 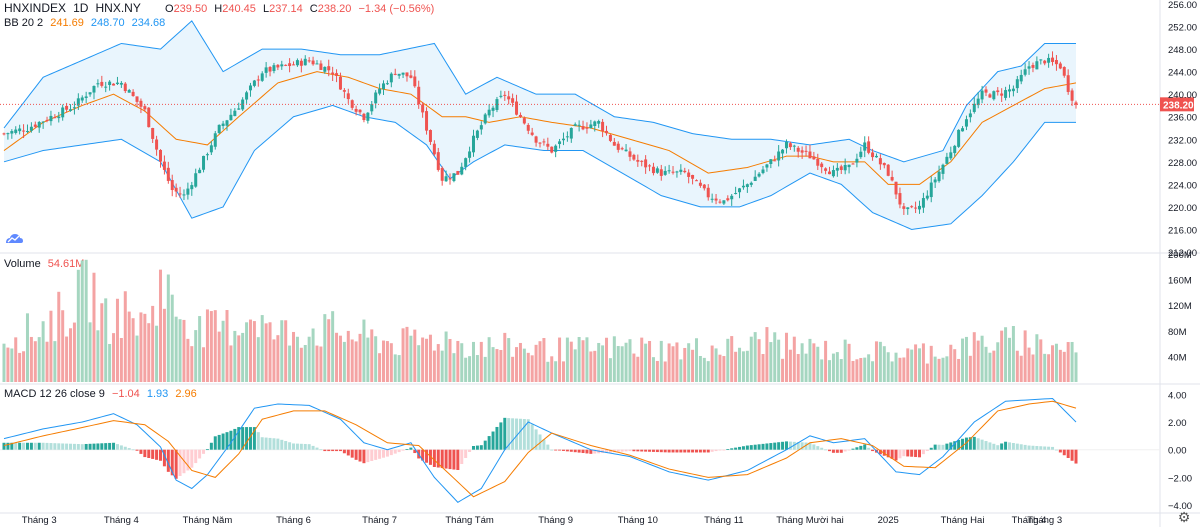 What do you see at coordinates (14, 238) in the screenshot?
I see `tradingview-cloud-icon` at bounding box center [14, 238].